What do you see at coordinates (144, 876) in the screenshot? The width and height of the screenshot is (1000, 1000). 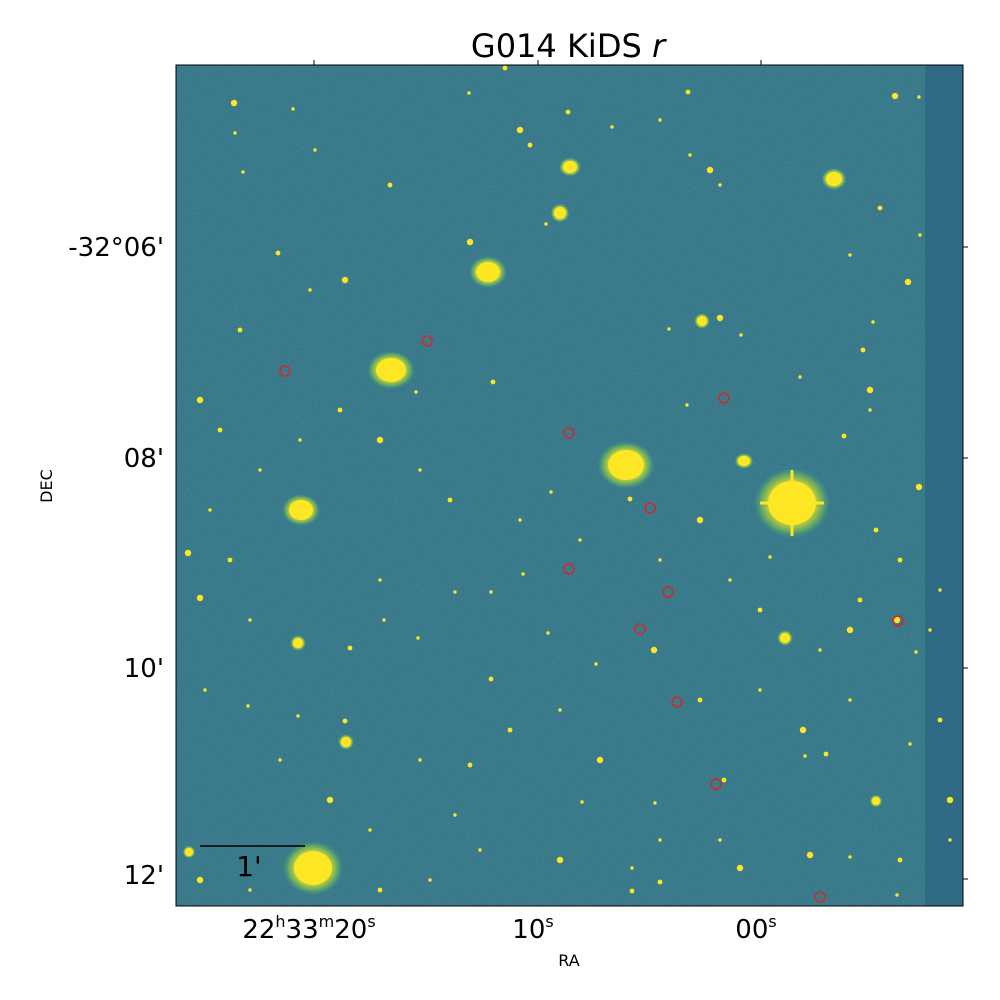 I see `y-tick-label: 12'` at bounding box center [144, 876].